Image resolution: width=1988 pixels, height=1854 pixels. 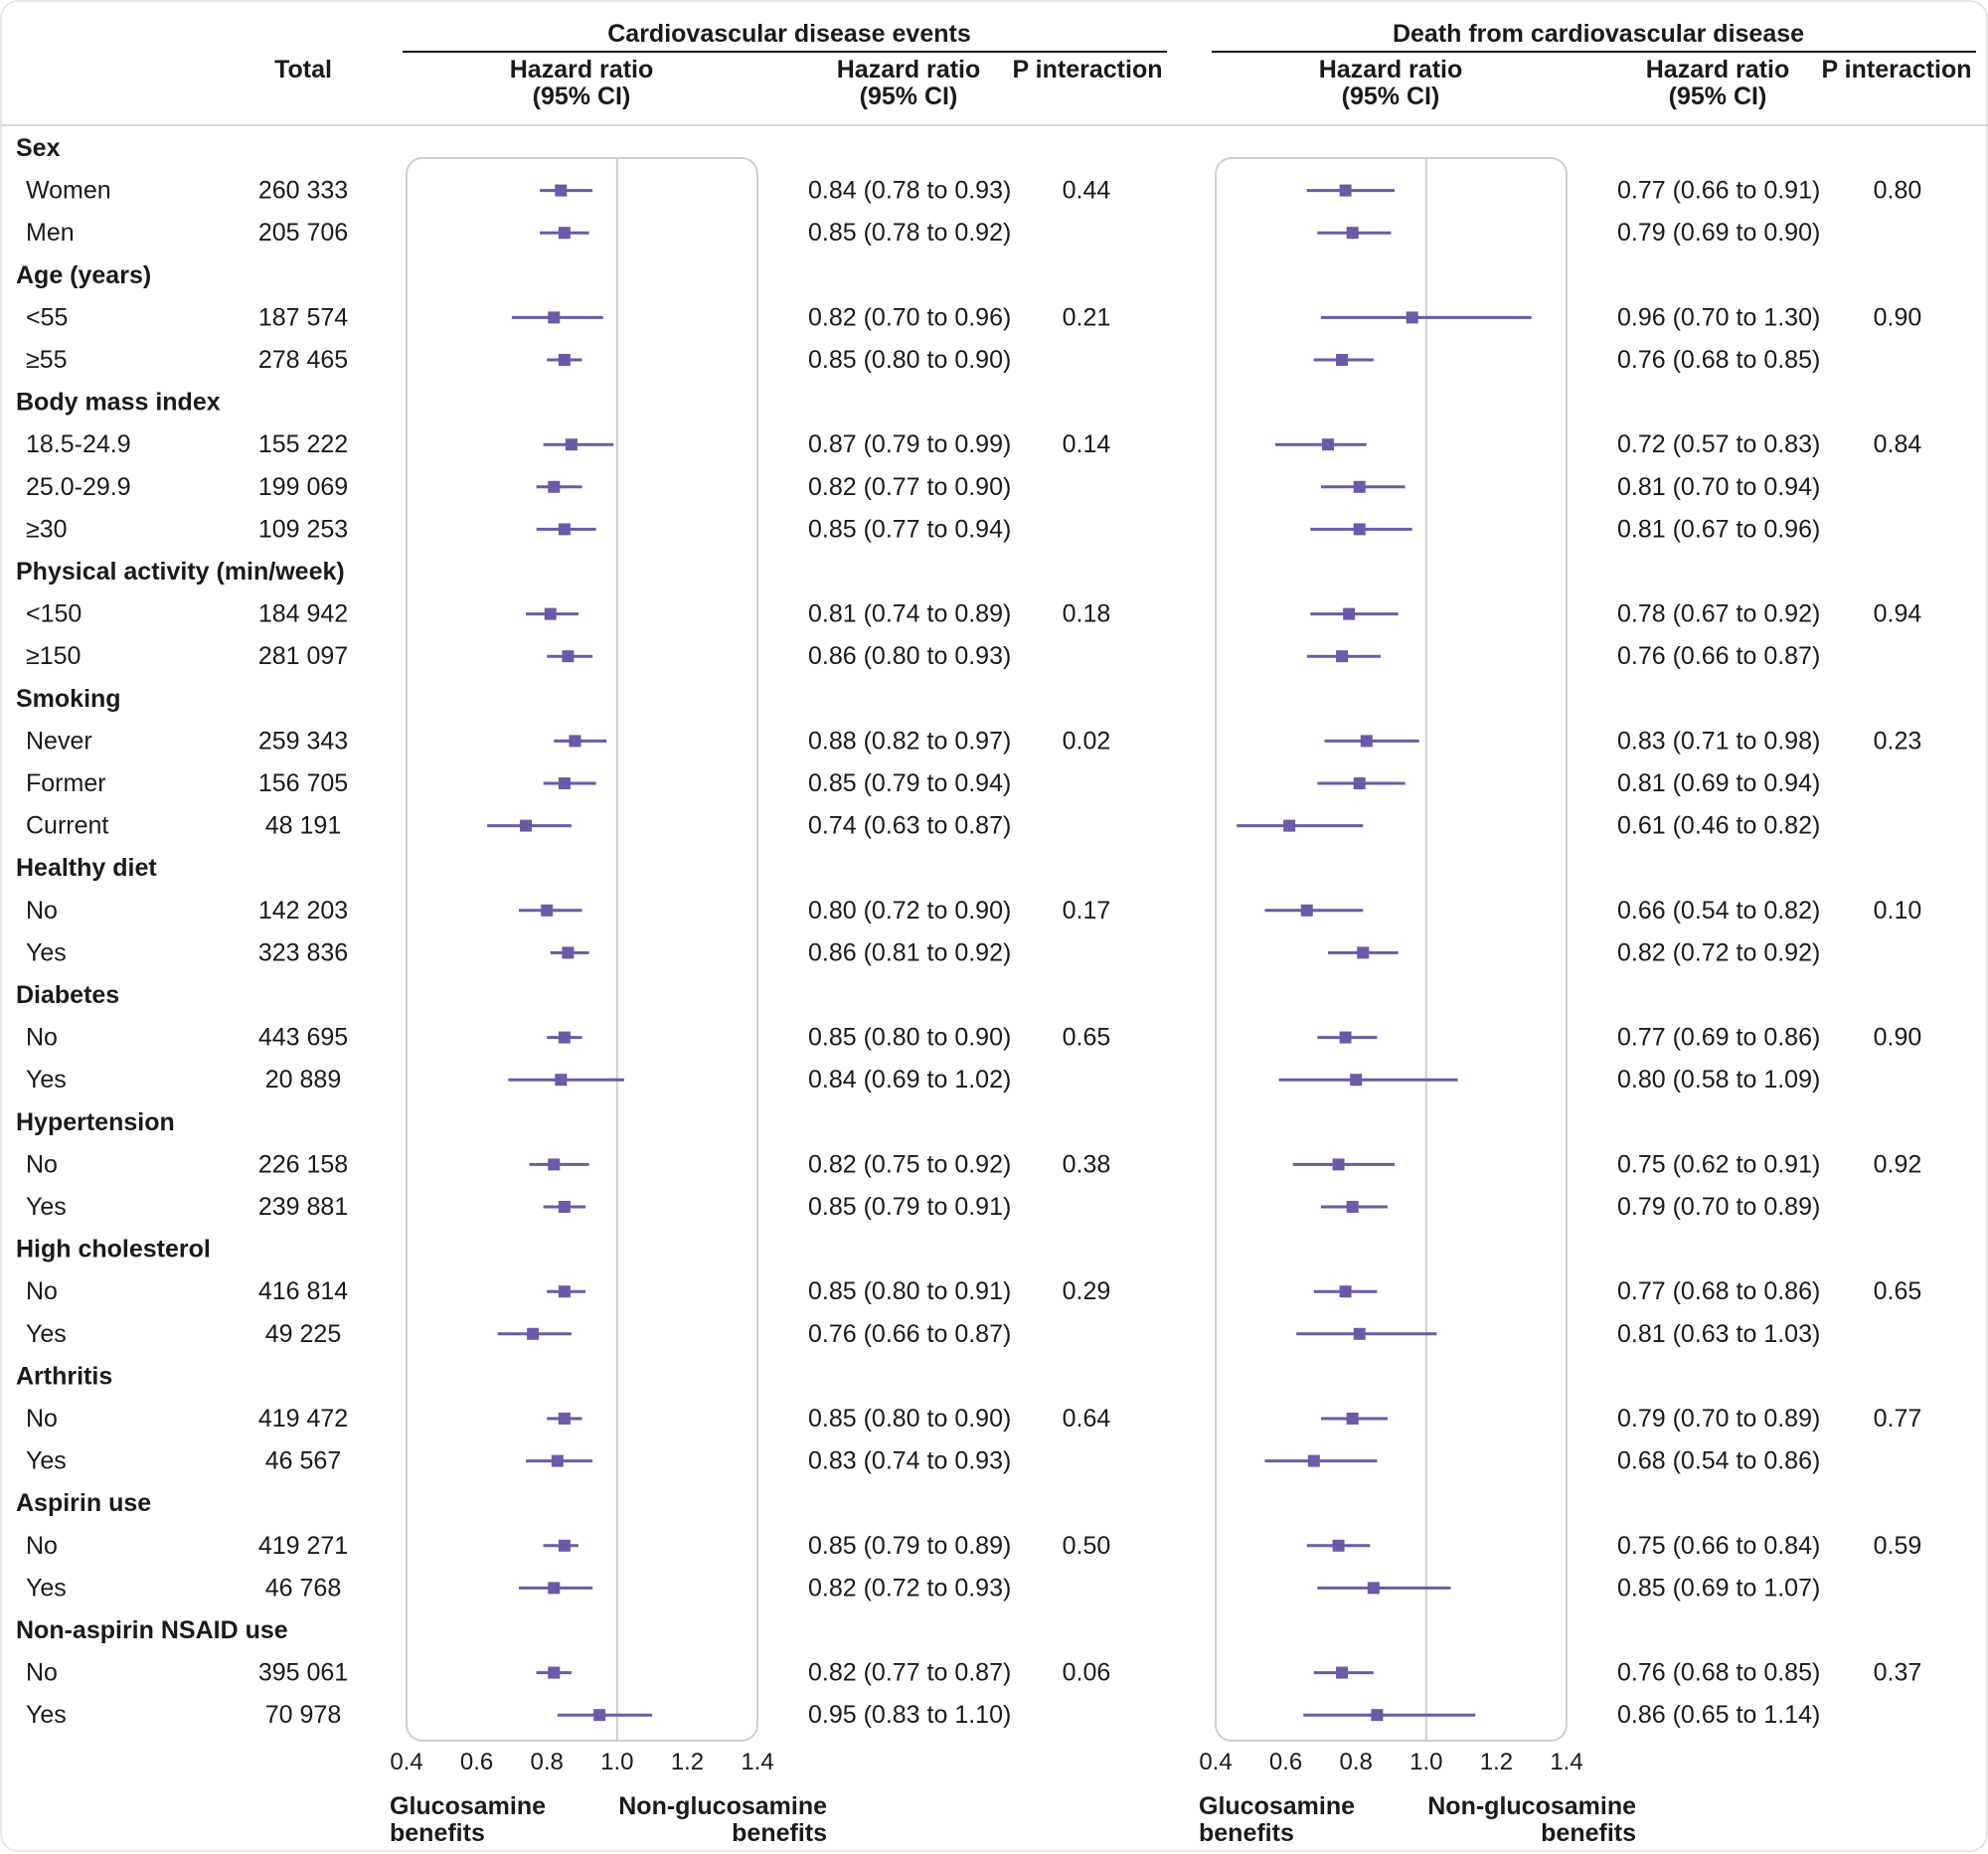 What do you see at coordinates (1898, 741) in the screenshot?
I see `p-interaction-value: 0.23` at bounding box center [1898, 741].